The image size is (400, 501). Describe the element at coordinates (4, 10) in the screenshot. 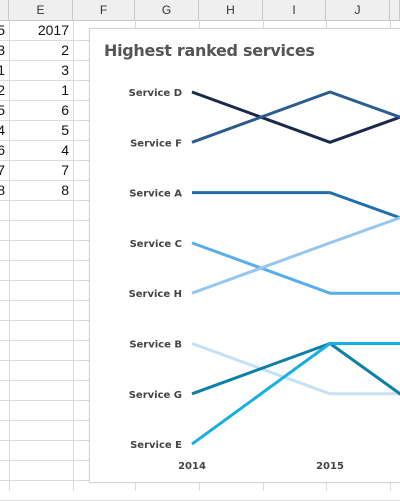

I see `column-header-d` at that location.